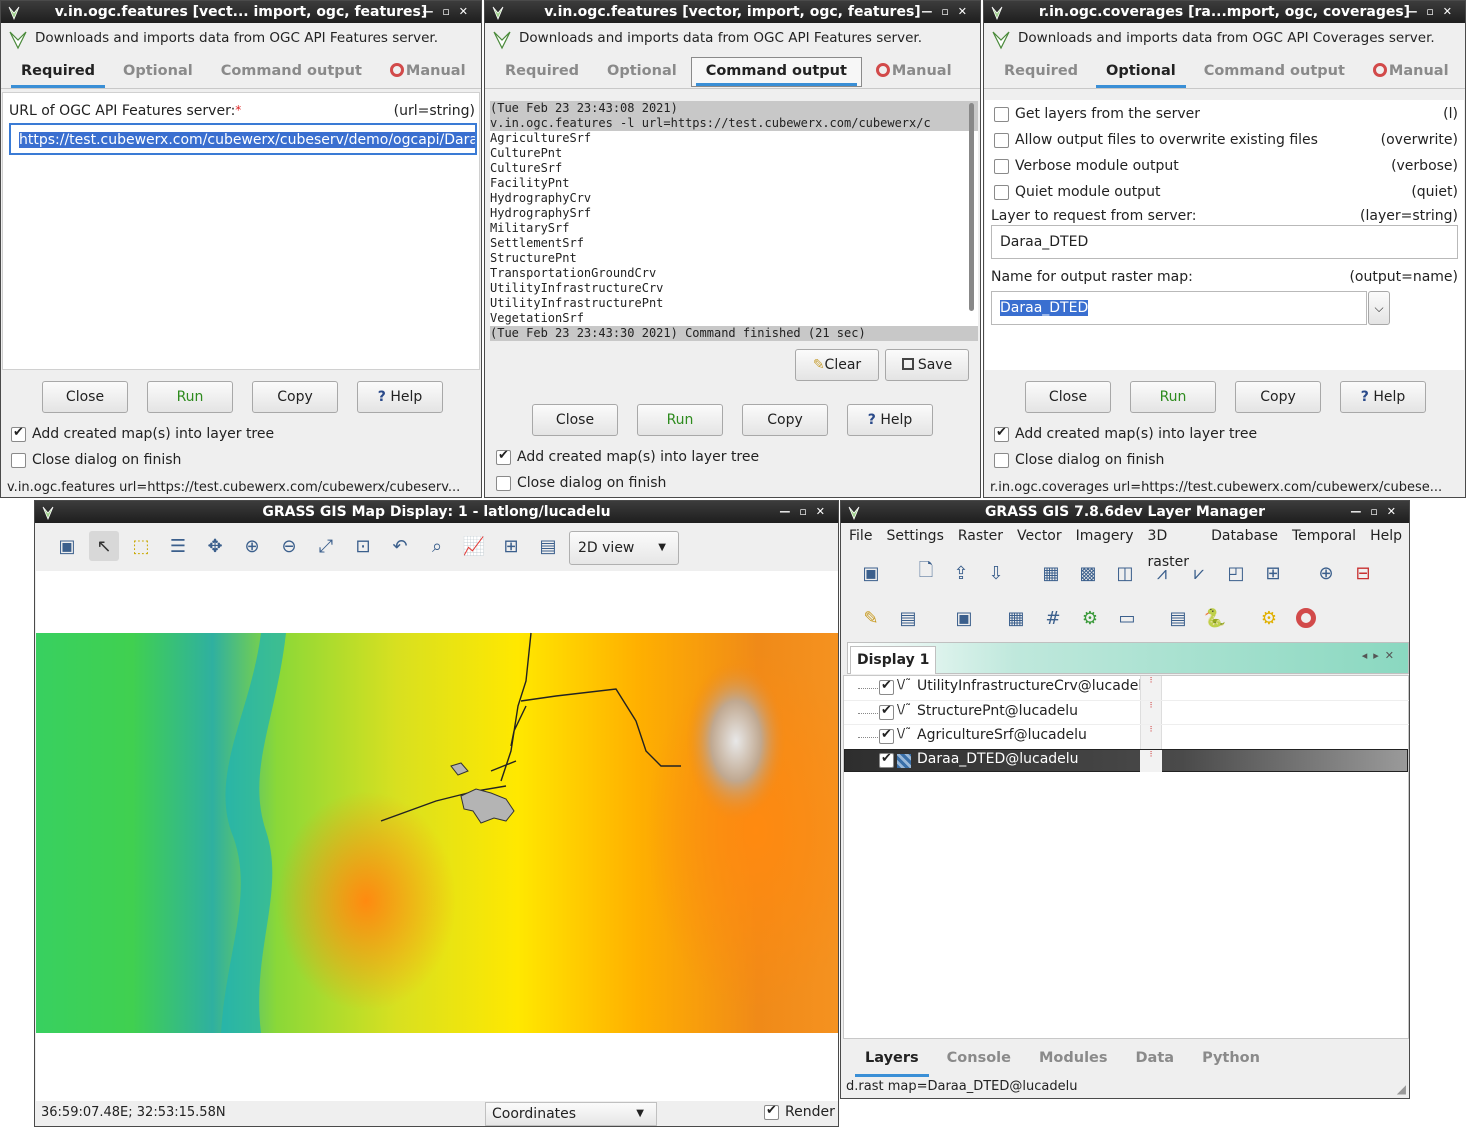  Describe the element at coordinates (971, 207) in the screenshot. I see `output-scrollbar` at that location.